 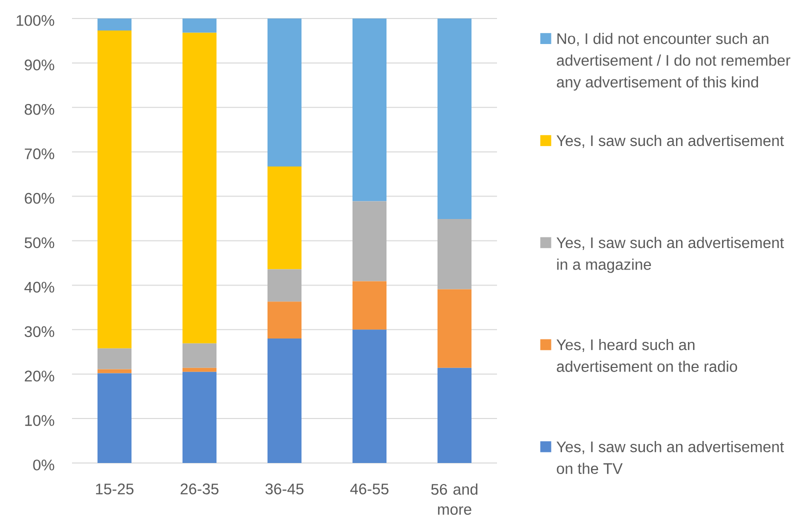 What do you see at coordinates (43, 465) in the screenshot?
I see `y-tick-label: 0%` at bounding box center [43, 465].